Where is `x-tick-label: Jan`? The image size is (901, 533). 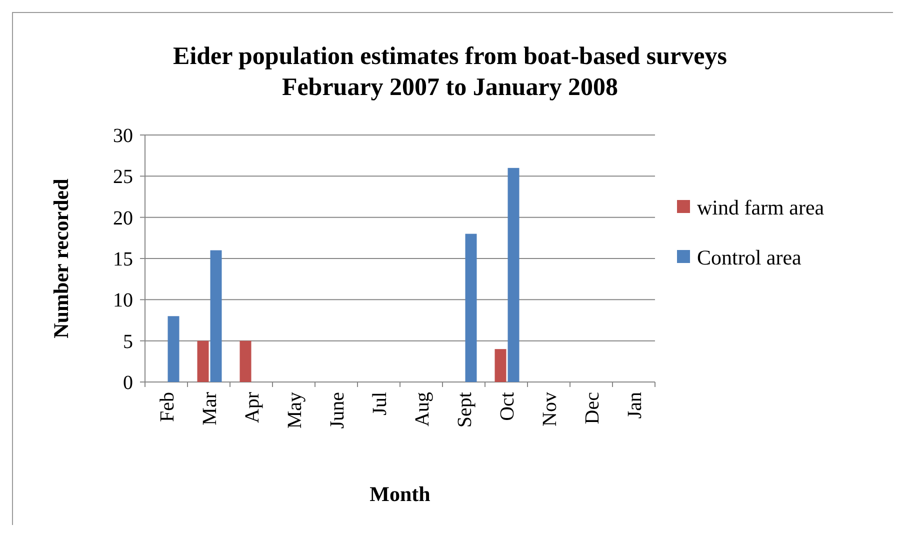
x-tick-label: Jan is located at coordinates (635, 405).